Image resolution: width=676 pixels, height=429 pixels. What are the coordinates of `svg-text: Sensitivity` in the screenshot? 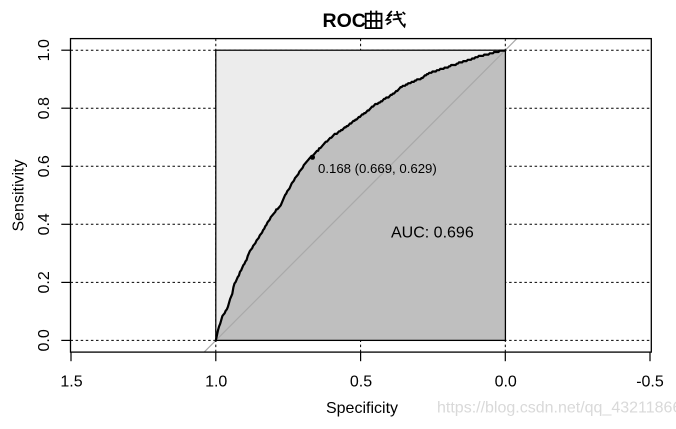 It's located at (19, 195).